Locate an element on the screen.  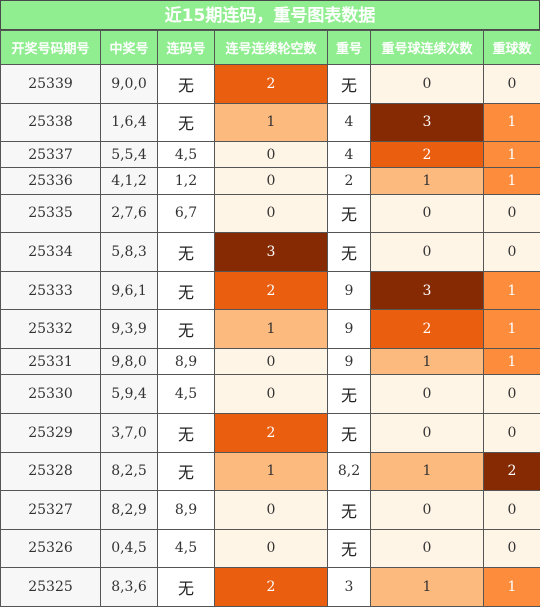
table-row: 25331 9,8,0 8,9 0 9 1 1 is located at coordinates (270, 362).